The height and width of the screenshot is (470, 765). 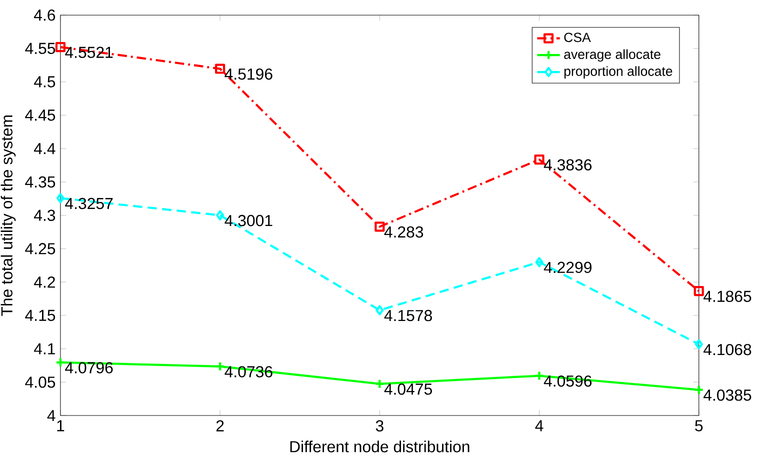 What do you see at coordinates (51, 415) in the screenshot?
I see `y-tick-label: 4` at bounding box center [51, 415].